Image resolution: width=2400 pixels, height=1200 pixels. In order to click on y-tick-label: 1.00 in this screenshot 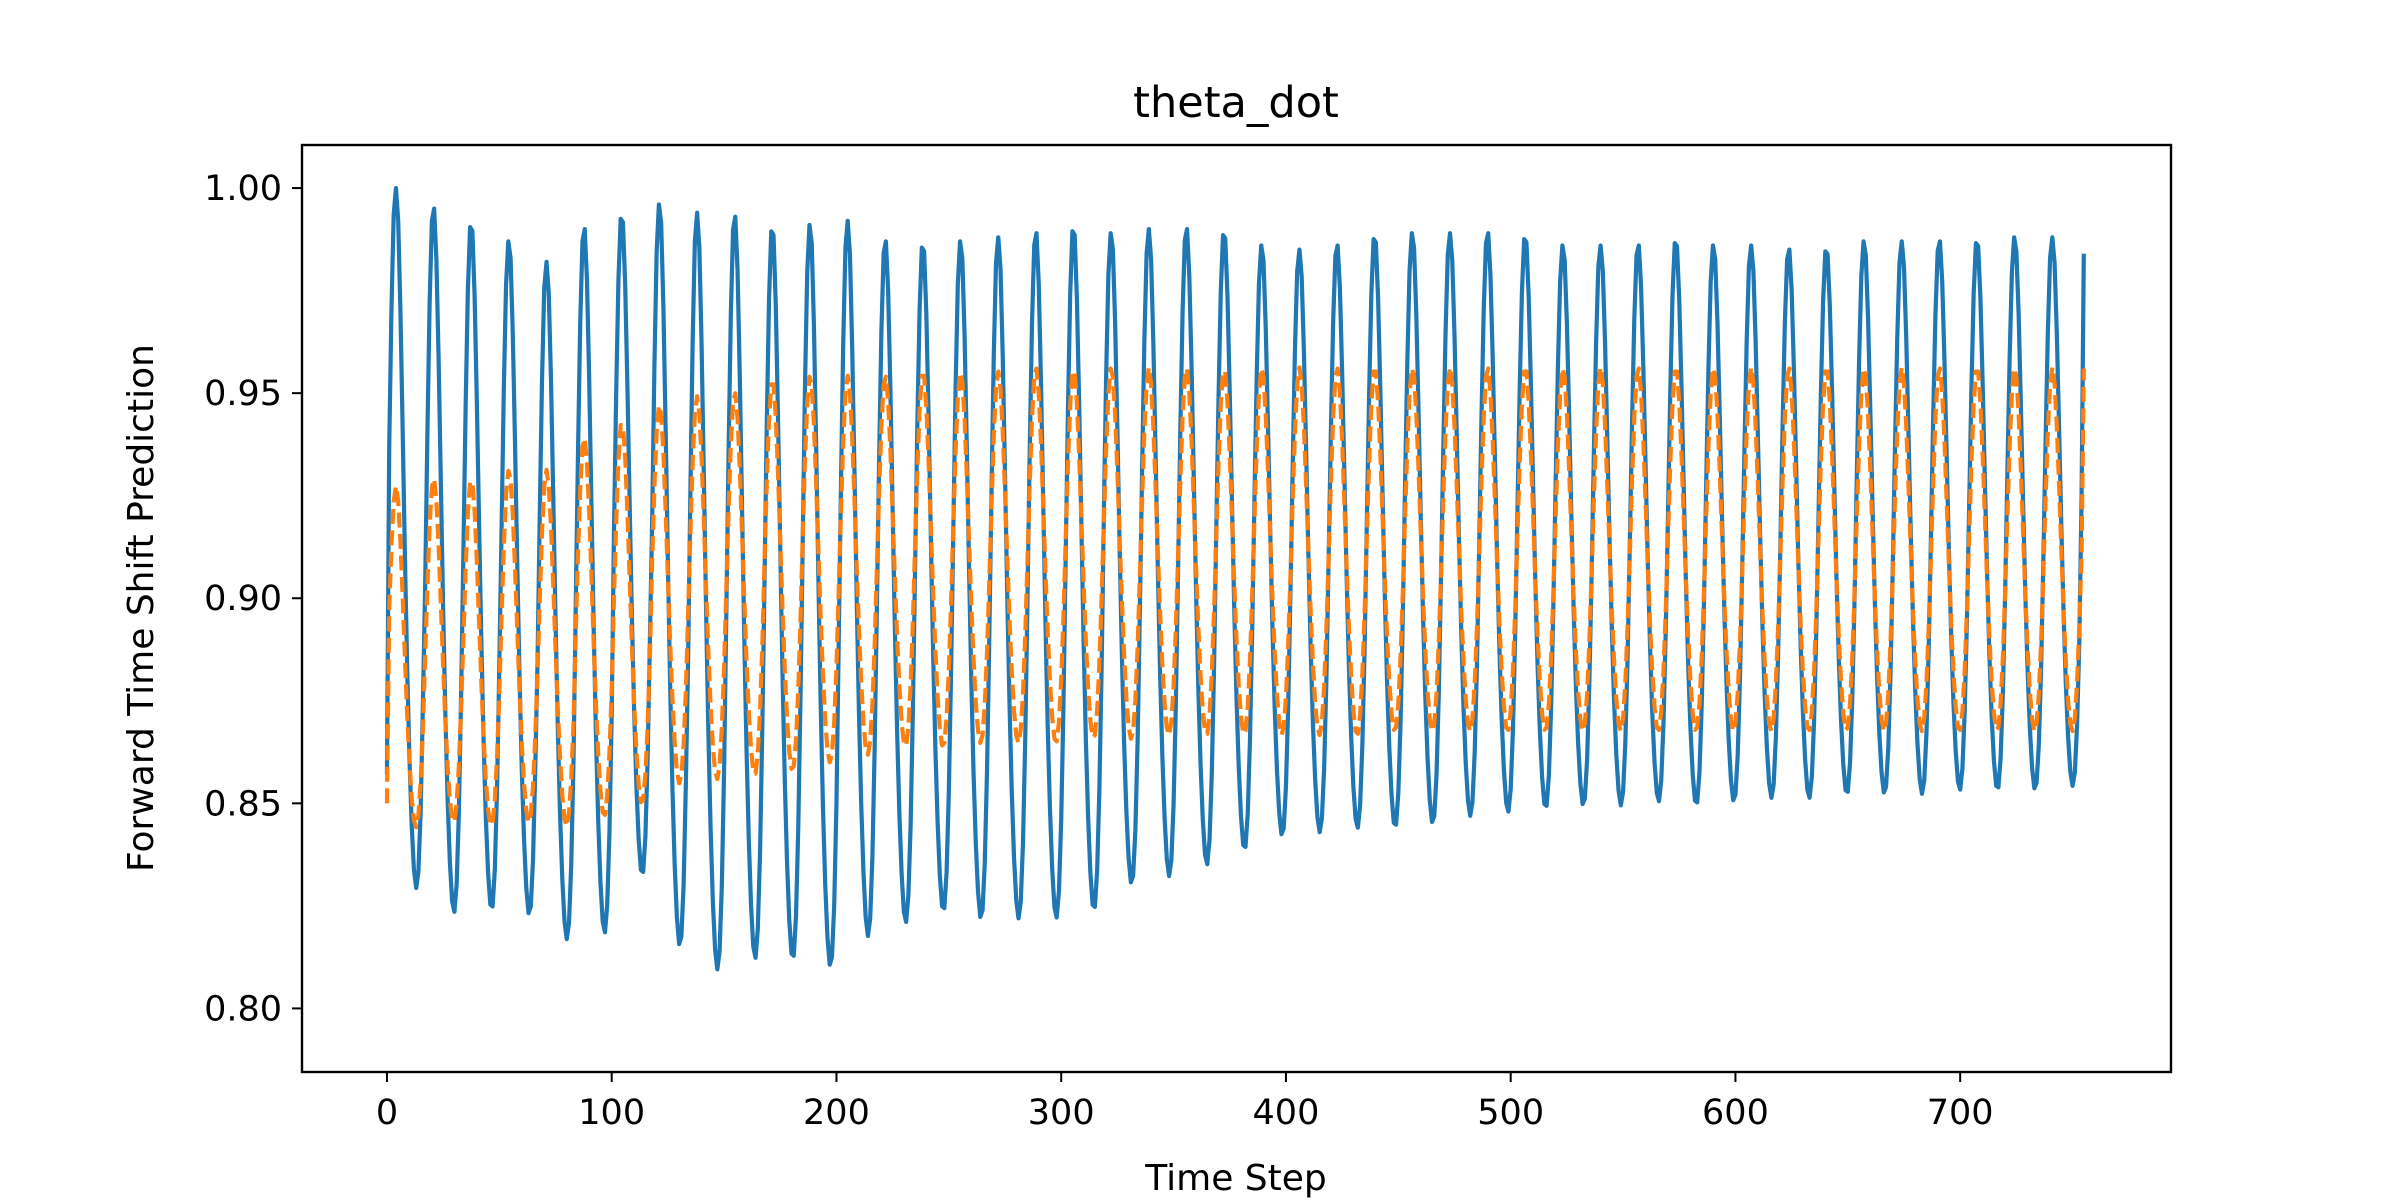, I will do `click(243, 189)`.